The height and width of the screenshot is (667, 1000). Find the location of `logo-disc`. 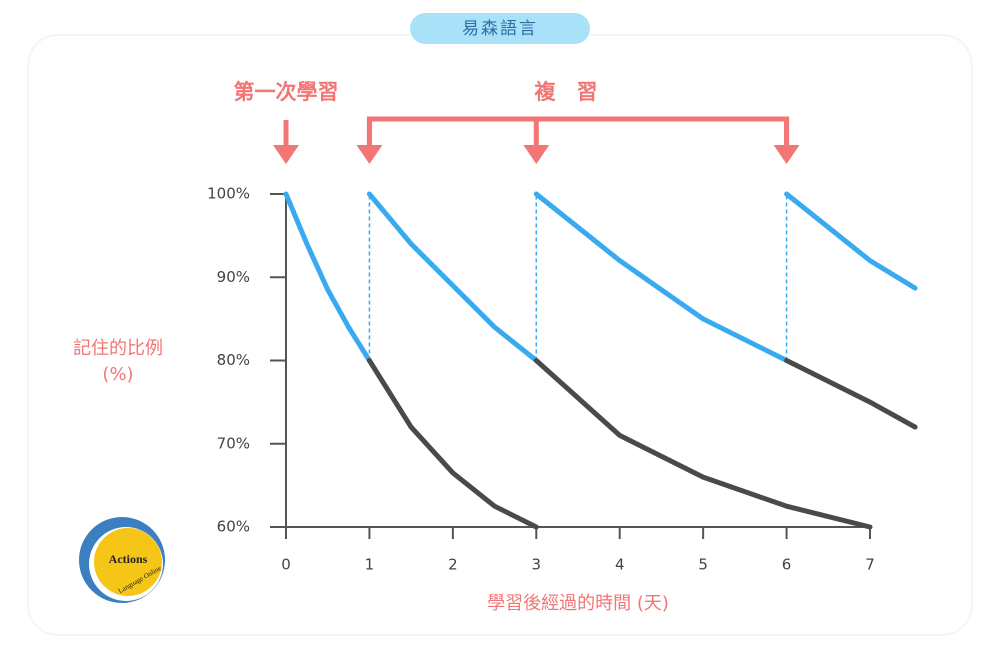

logo-disc is located at coordinates (128, 562).